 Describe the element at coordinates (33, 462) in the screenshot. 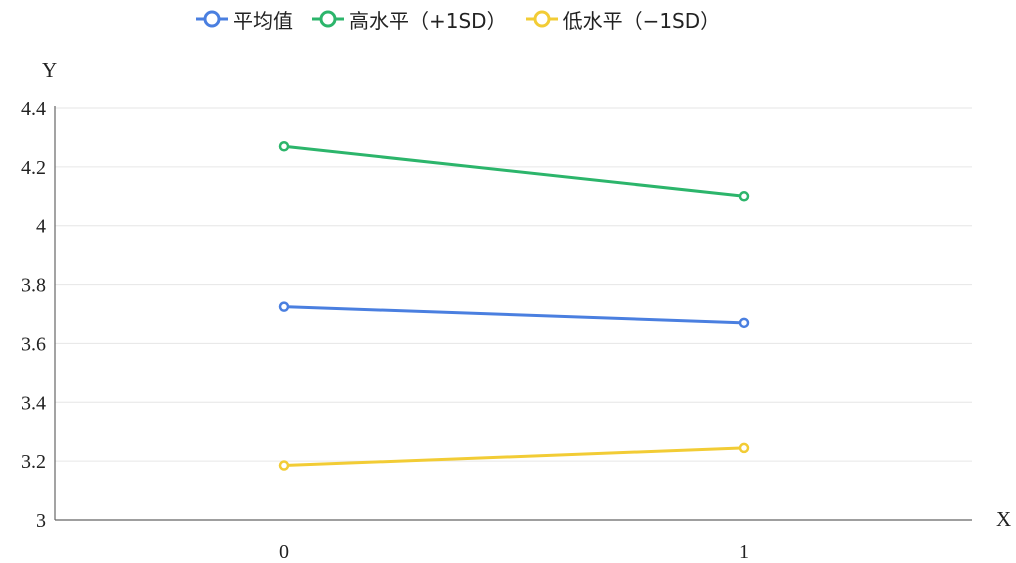

I see `y-tick-label: 3.2` at that location.